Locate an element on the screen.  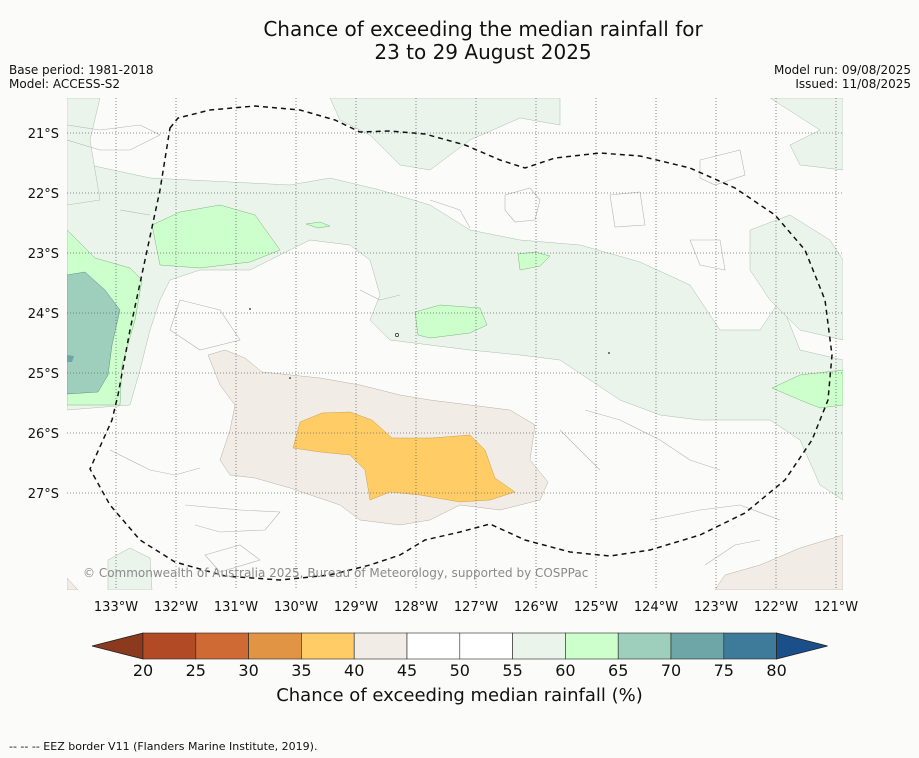
lon-label: 127°W is located at coordinates (476, 607).